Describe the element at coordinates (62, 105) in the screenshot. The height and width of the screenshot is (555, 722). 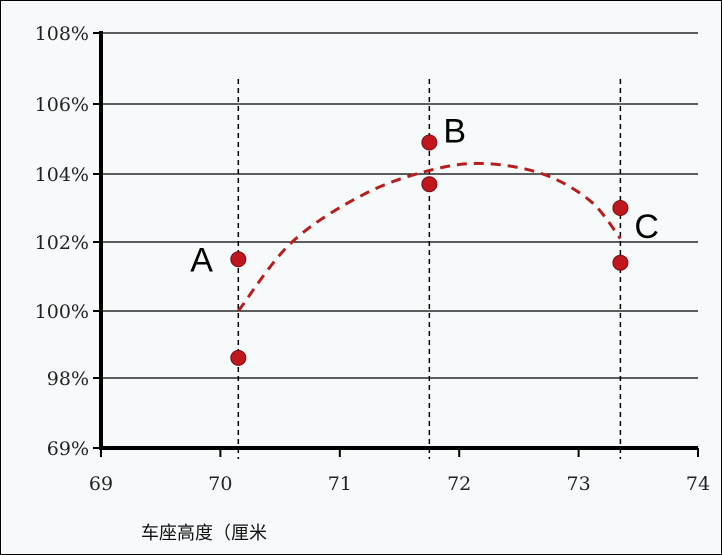
I see `y-tick-label: 106%` at that location.